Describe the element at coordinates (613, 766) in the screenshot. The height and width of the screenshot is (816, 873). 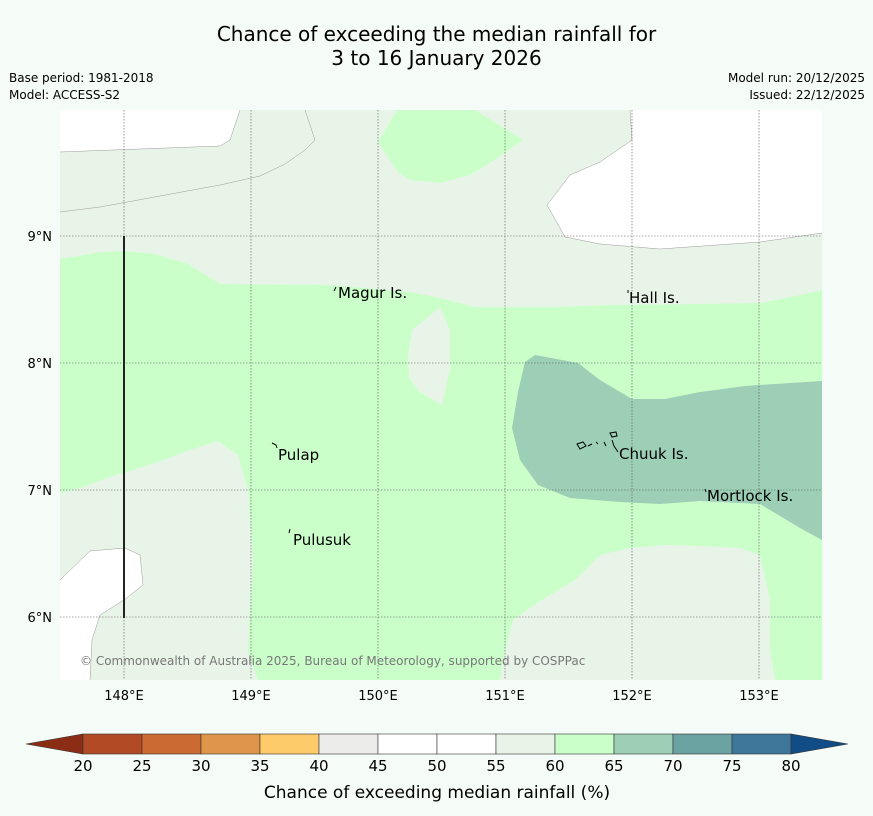
I see `cb-tick-65: 65` at that location.